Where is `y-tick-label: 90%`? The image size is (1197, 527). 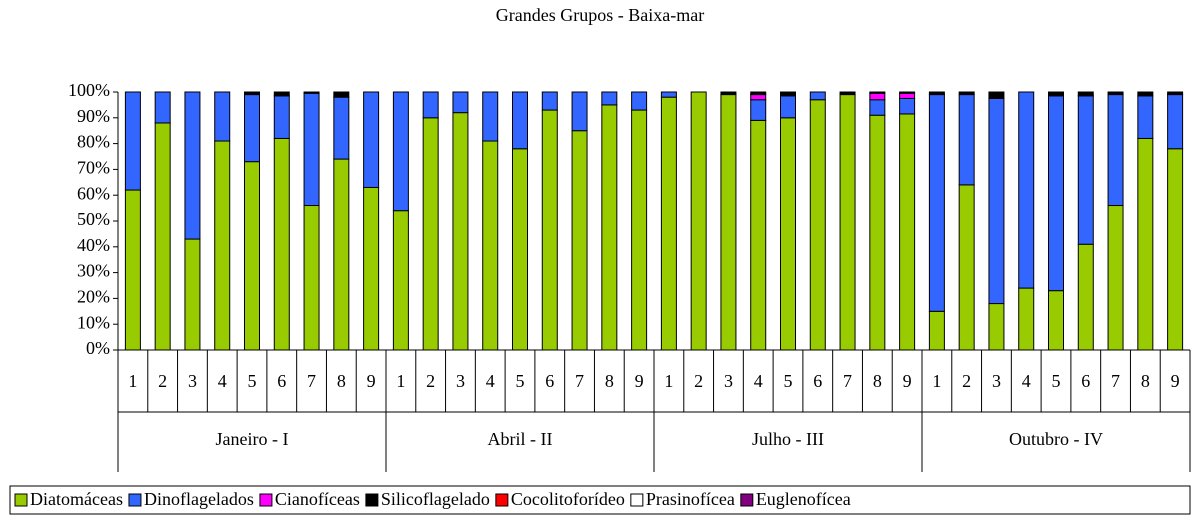 y-tick-label: 90% is located at coordinates (93, 116).